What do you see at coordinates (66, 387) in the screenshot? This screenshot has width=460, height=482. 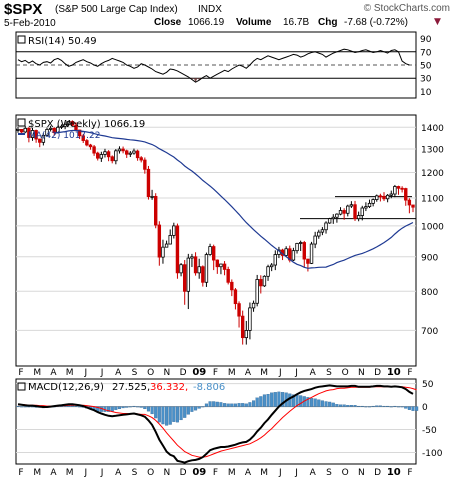 I see `macd-legend-name: MACD(12,26,9)` at bounding box center [66, 387].